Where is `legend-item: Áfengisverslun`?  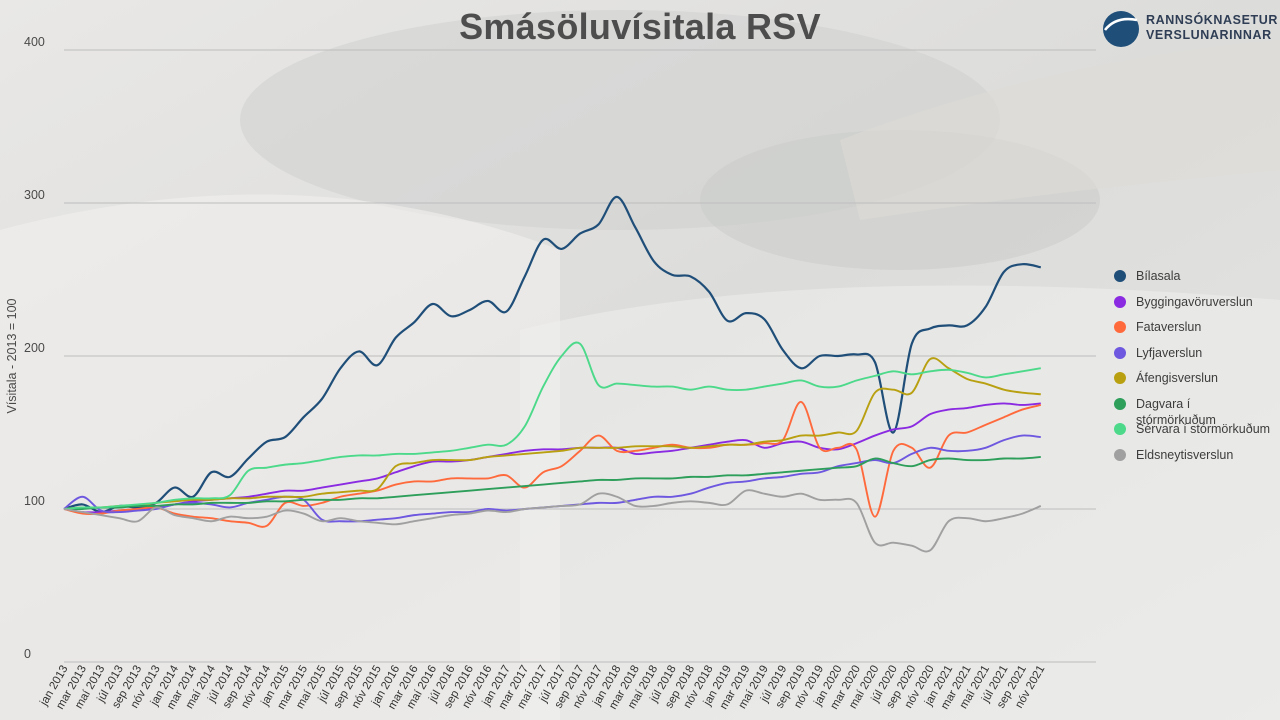 legend-item: Áfengisverslun is located at coordinates (1197, 383).